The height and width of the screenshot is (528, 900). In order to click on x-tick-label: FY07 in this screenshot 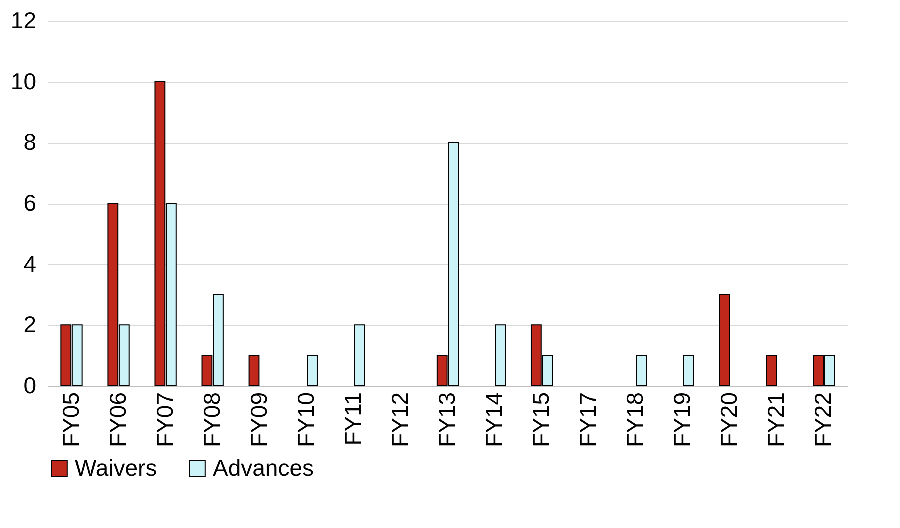, I will do `click(165, 420)`.